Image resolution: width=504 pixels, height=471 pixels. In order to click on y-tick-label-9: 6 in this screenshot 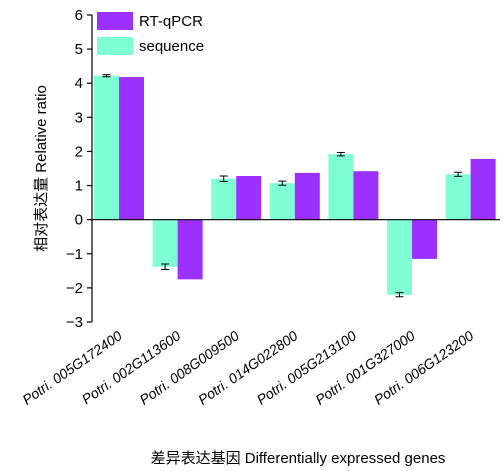, I will do `click(79, 15)`.